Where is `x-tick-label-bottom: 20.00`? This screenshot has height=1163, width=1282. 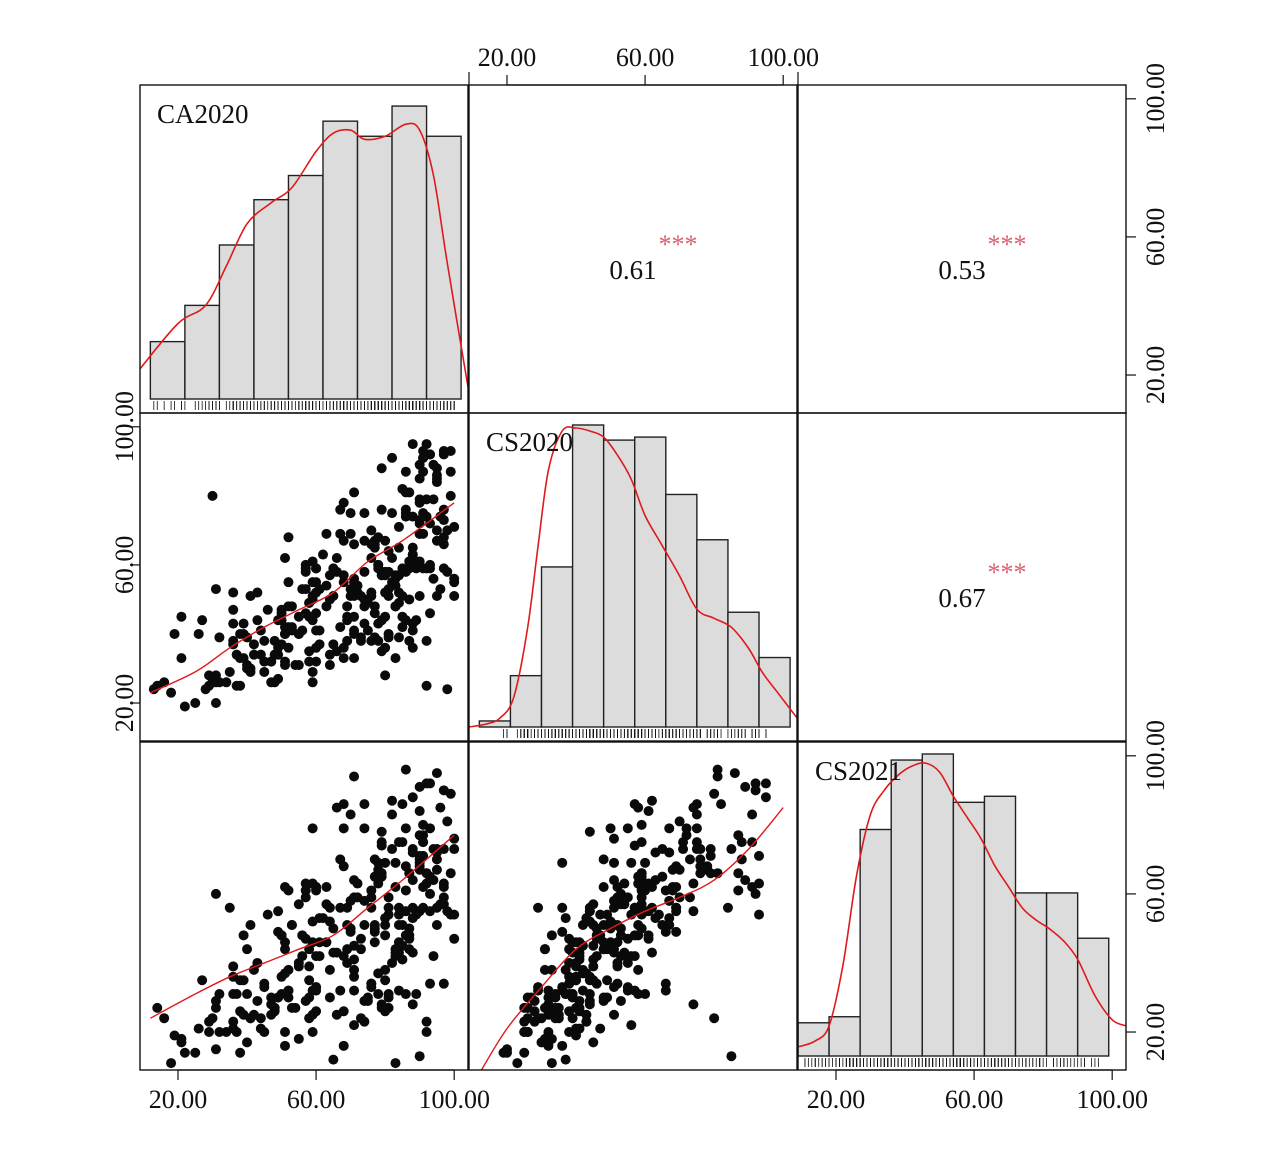
x-tick-label-bottom: 20.00 is located at coordinates (178, 1099).